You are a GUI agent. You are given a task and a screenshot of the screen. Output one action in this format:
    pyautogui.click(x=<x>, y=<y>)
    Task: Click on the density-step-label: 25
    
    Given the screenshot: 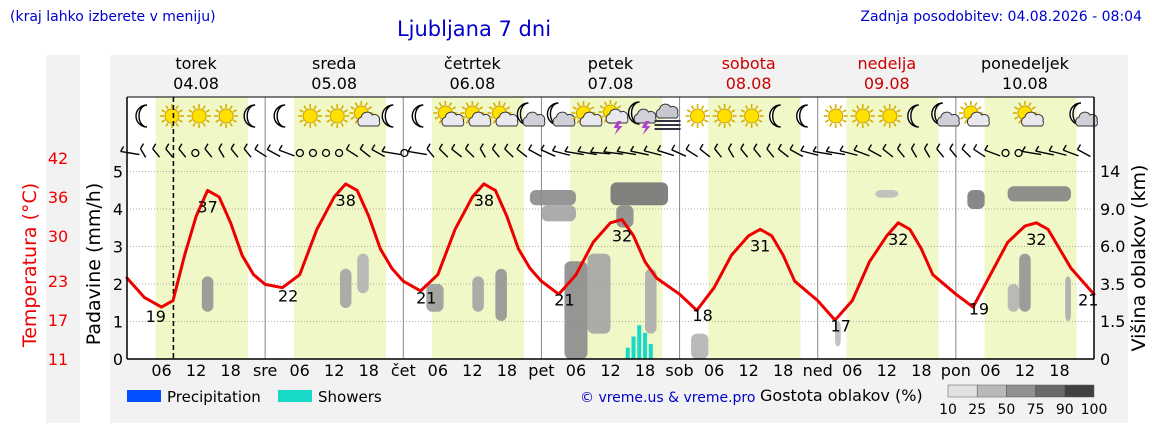 What is the action you would take?
    pyautogui.click(x=977, y=410)
    